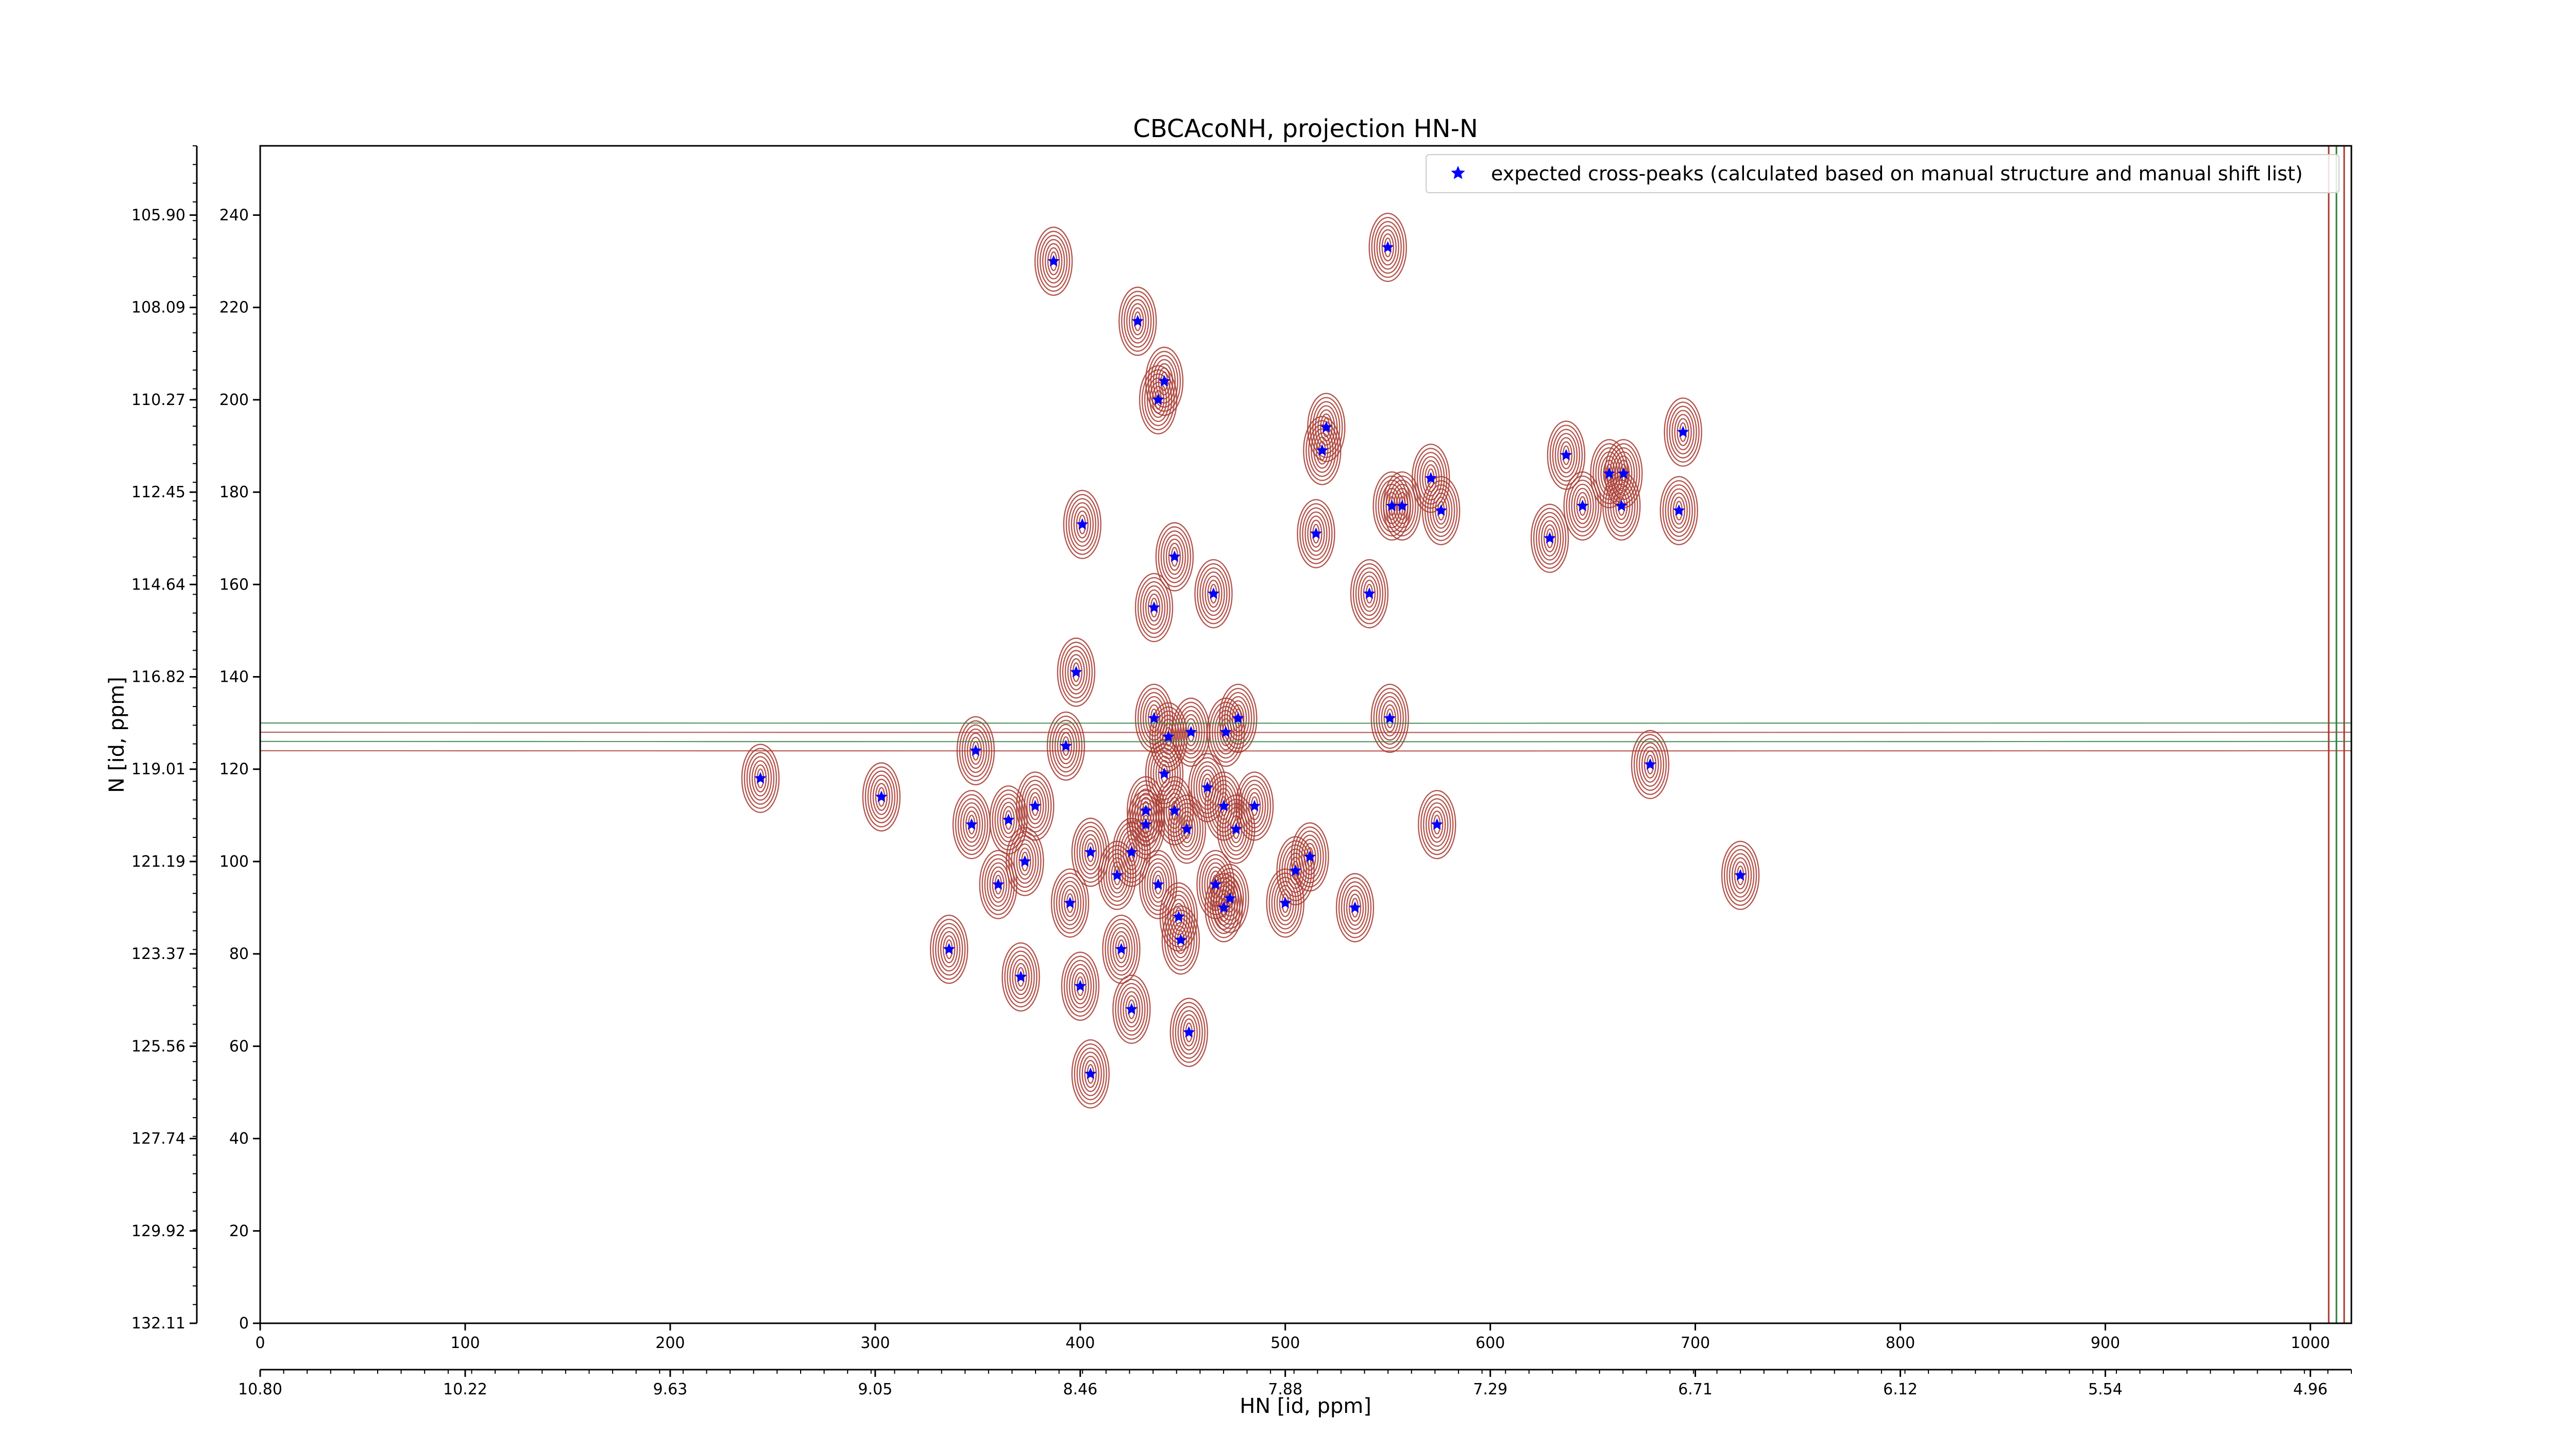  I want to click on x-tick-label-9: 900, so click(2105, 1343).